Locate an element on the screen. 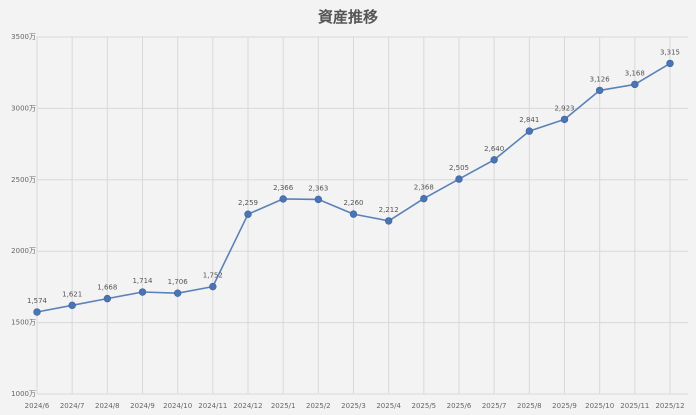 The width and height of the screenshot is (696, 415). y-tick-label: 2000万 is located at coordinates (23, 251).